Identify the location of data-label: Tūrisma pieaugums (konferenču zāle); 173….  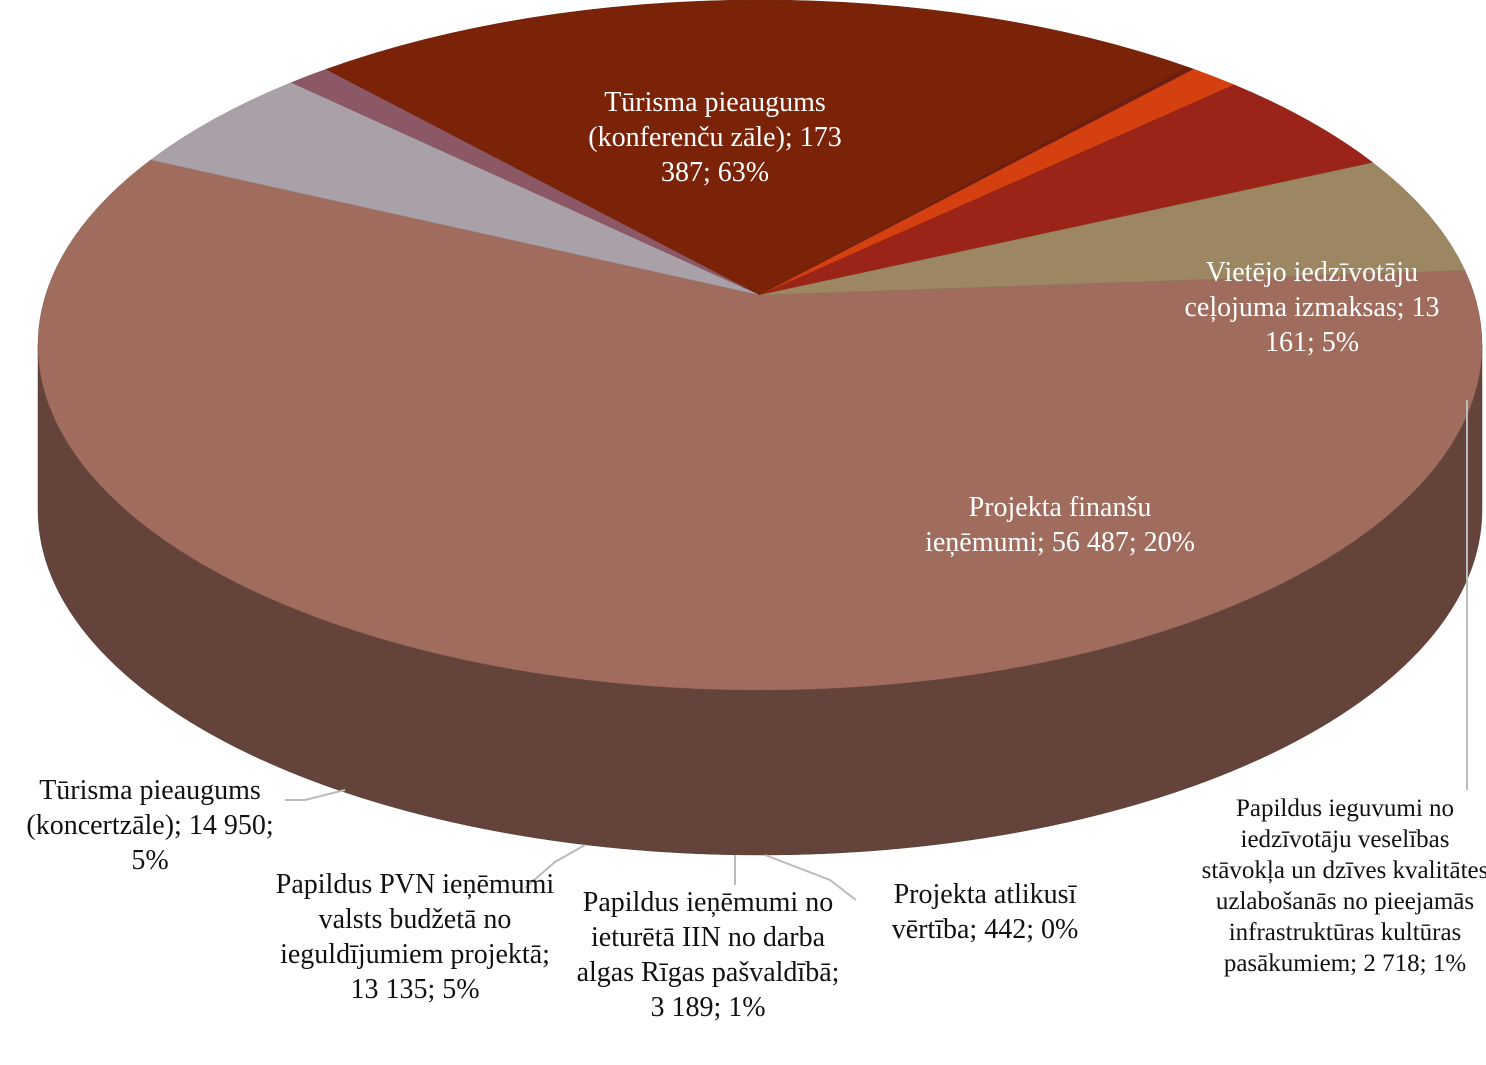
(715, 137).